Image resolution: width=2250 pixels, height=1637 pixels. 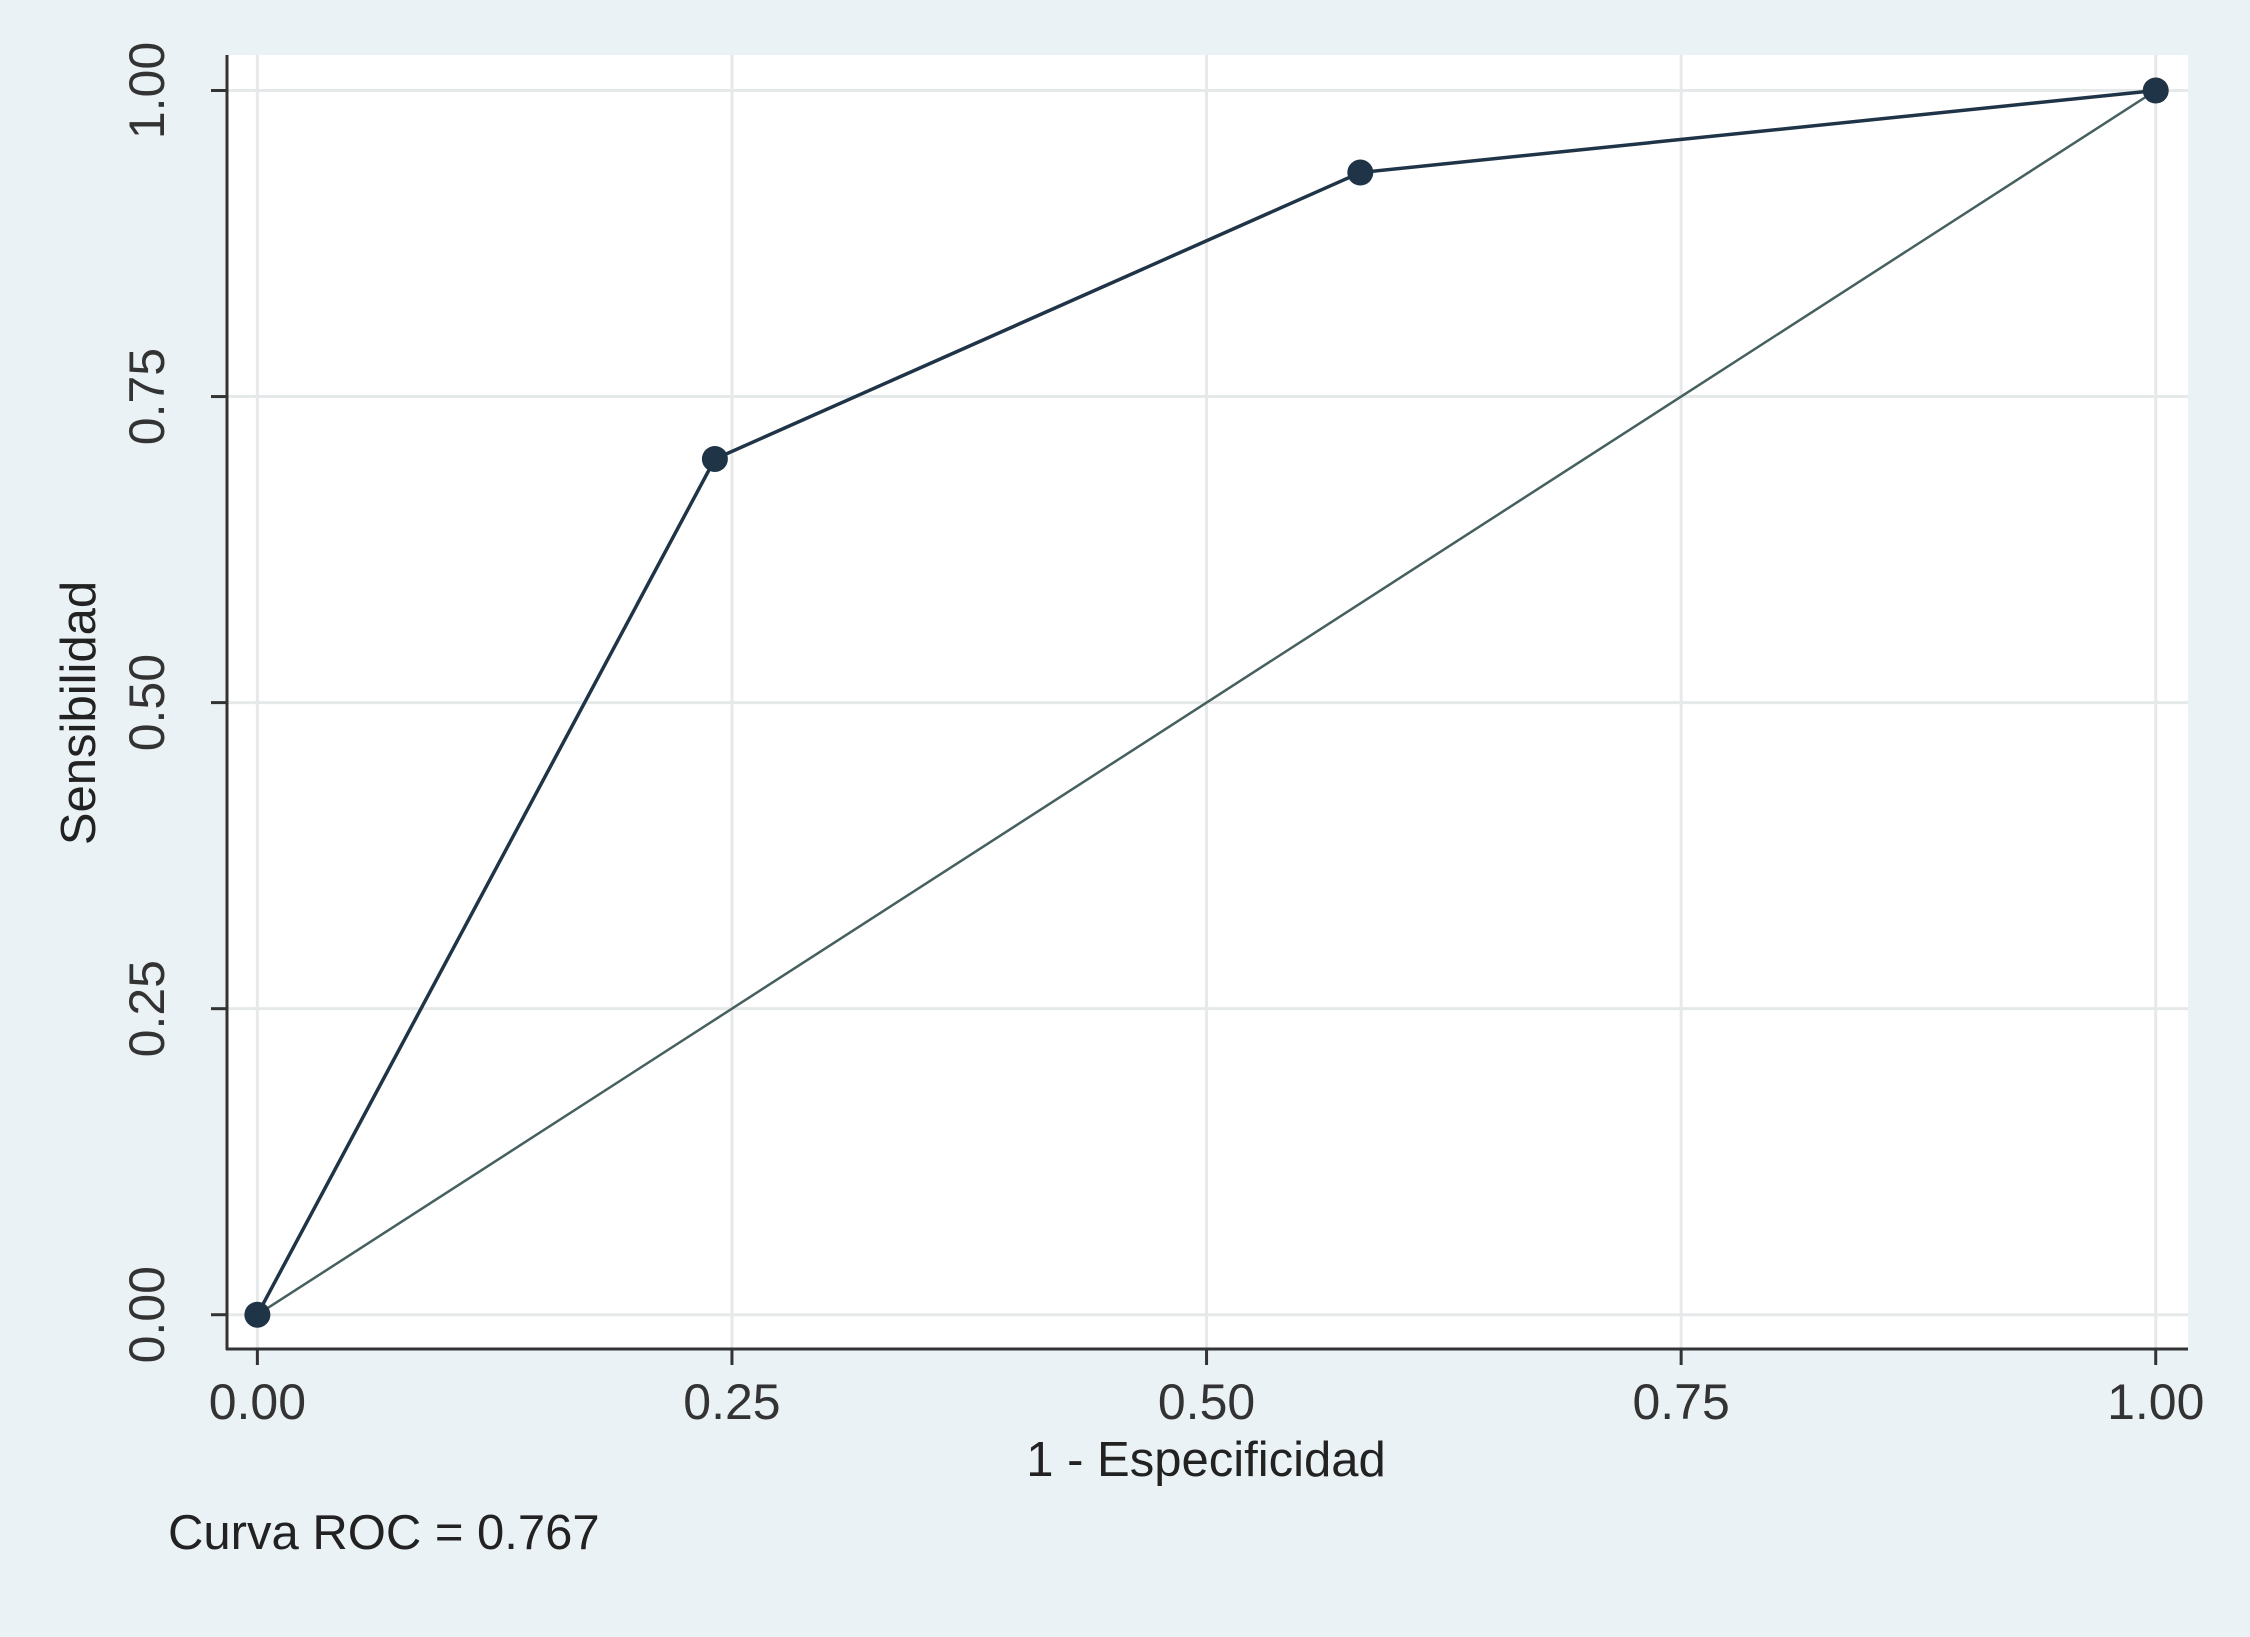 I want to click on y-axis-title: Sensibilidad, so click(x=79, y=713).